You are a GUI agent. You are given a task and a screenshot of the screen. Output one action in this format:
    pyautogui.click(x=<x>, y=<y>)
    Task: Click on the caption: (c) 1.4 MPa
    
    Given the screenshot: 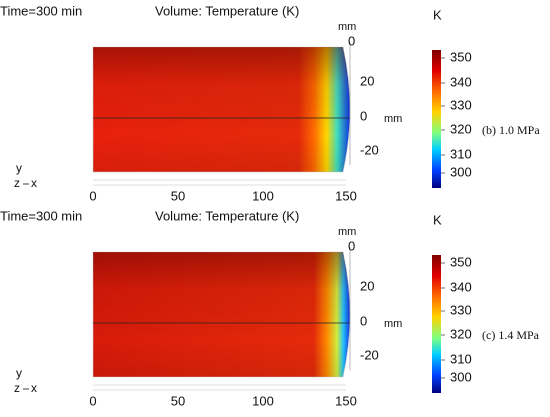 What is the action you would take?
    pyautogui.click(x=511, y=335)
    